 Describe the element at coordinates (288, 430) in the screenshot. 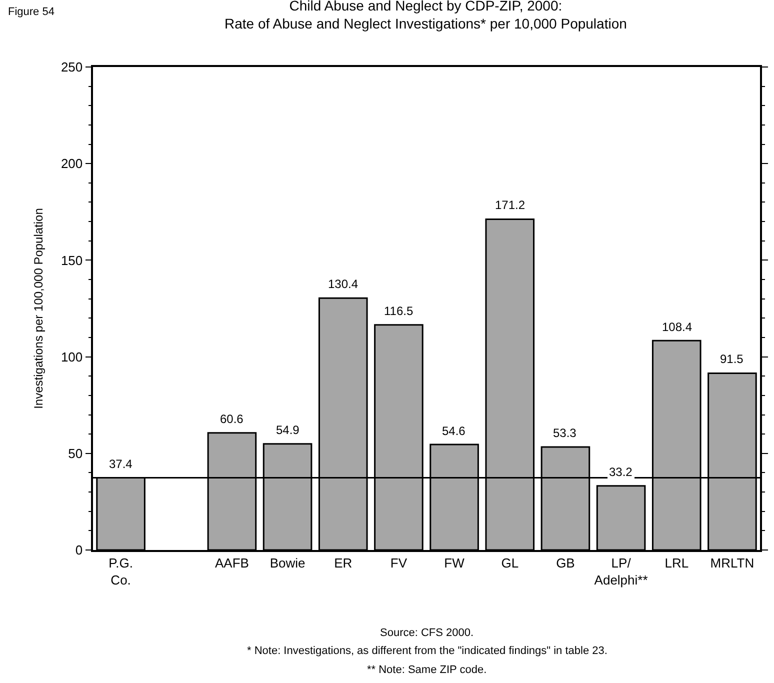

I see `data-label: 54.9` at that location.